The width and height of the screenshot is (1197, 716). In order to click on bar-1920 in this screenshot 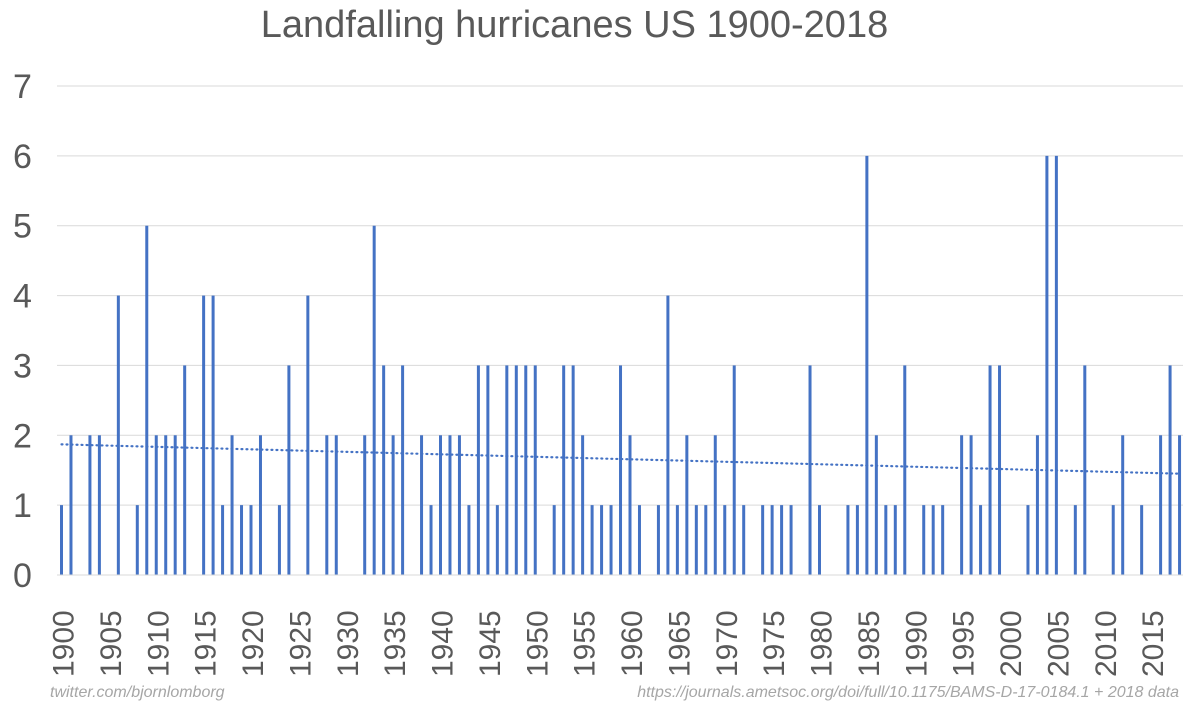, I will do `click(251, 540)`.